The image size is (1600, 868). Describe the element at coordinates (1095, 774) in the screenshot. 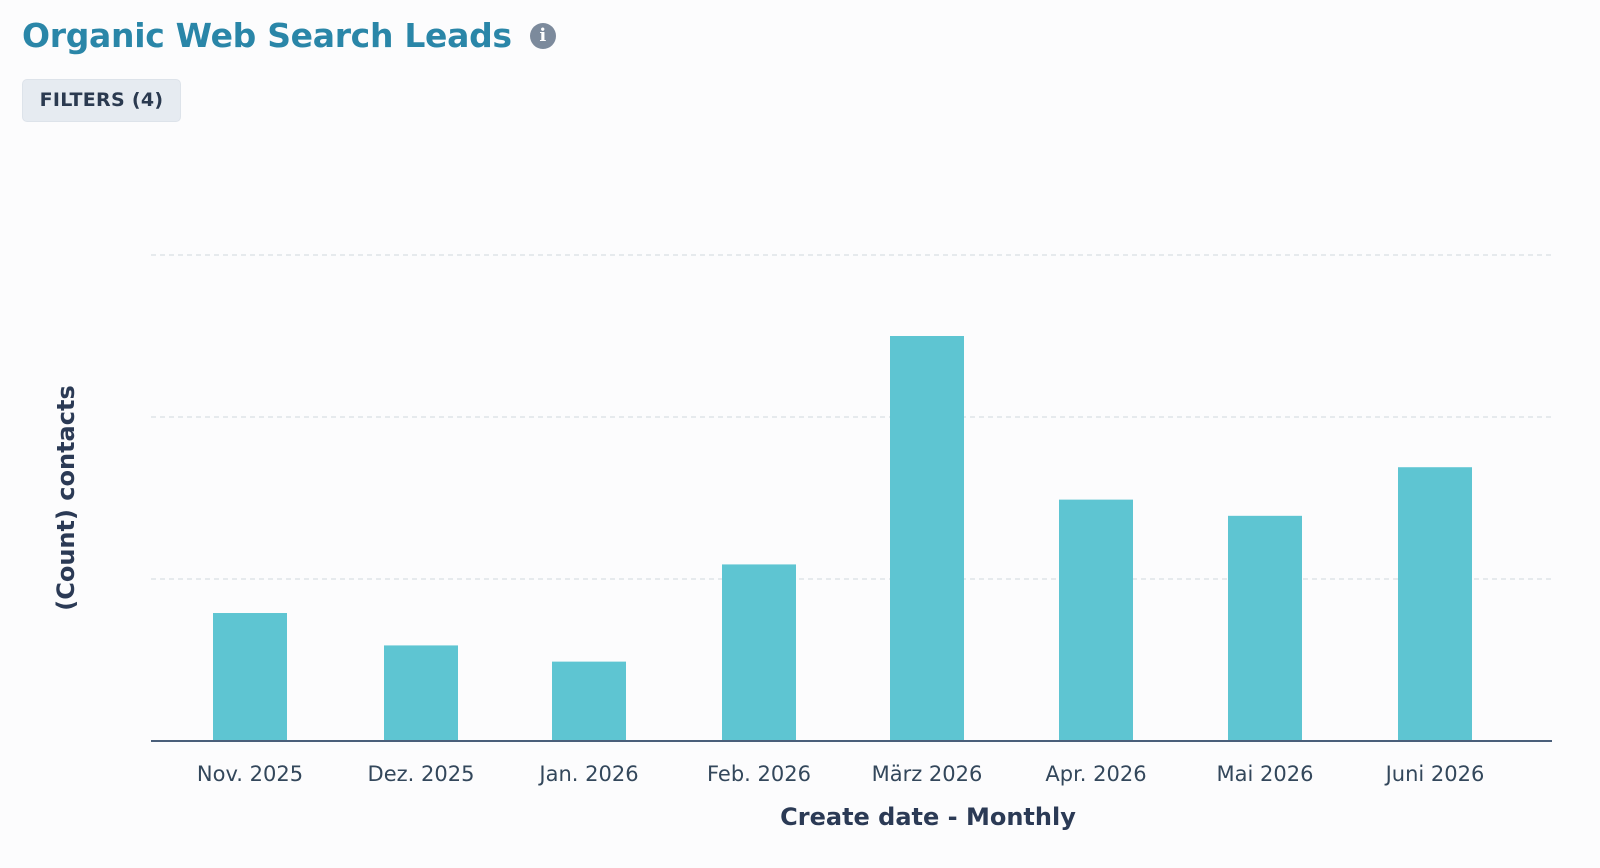

I see `x-tick-label-5: Apr. 2026` at that location.